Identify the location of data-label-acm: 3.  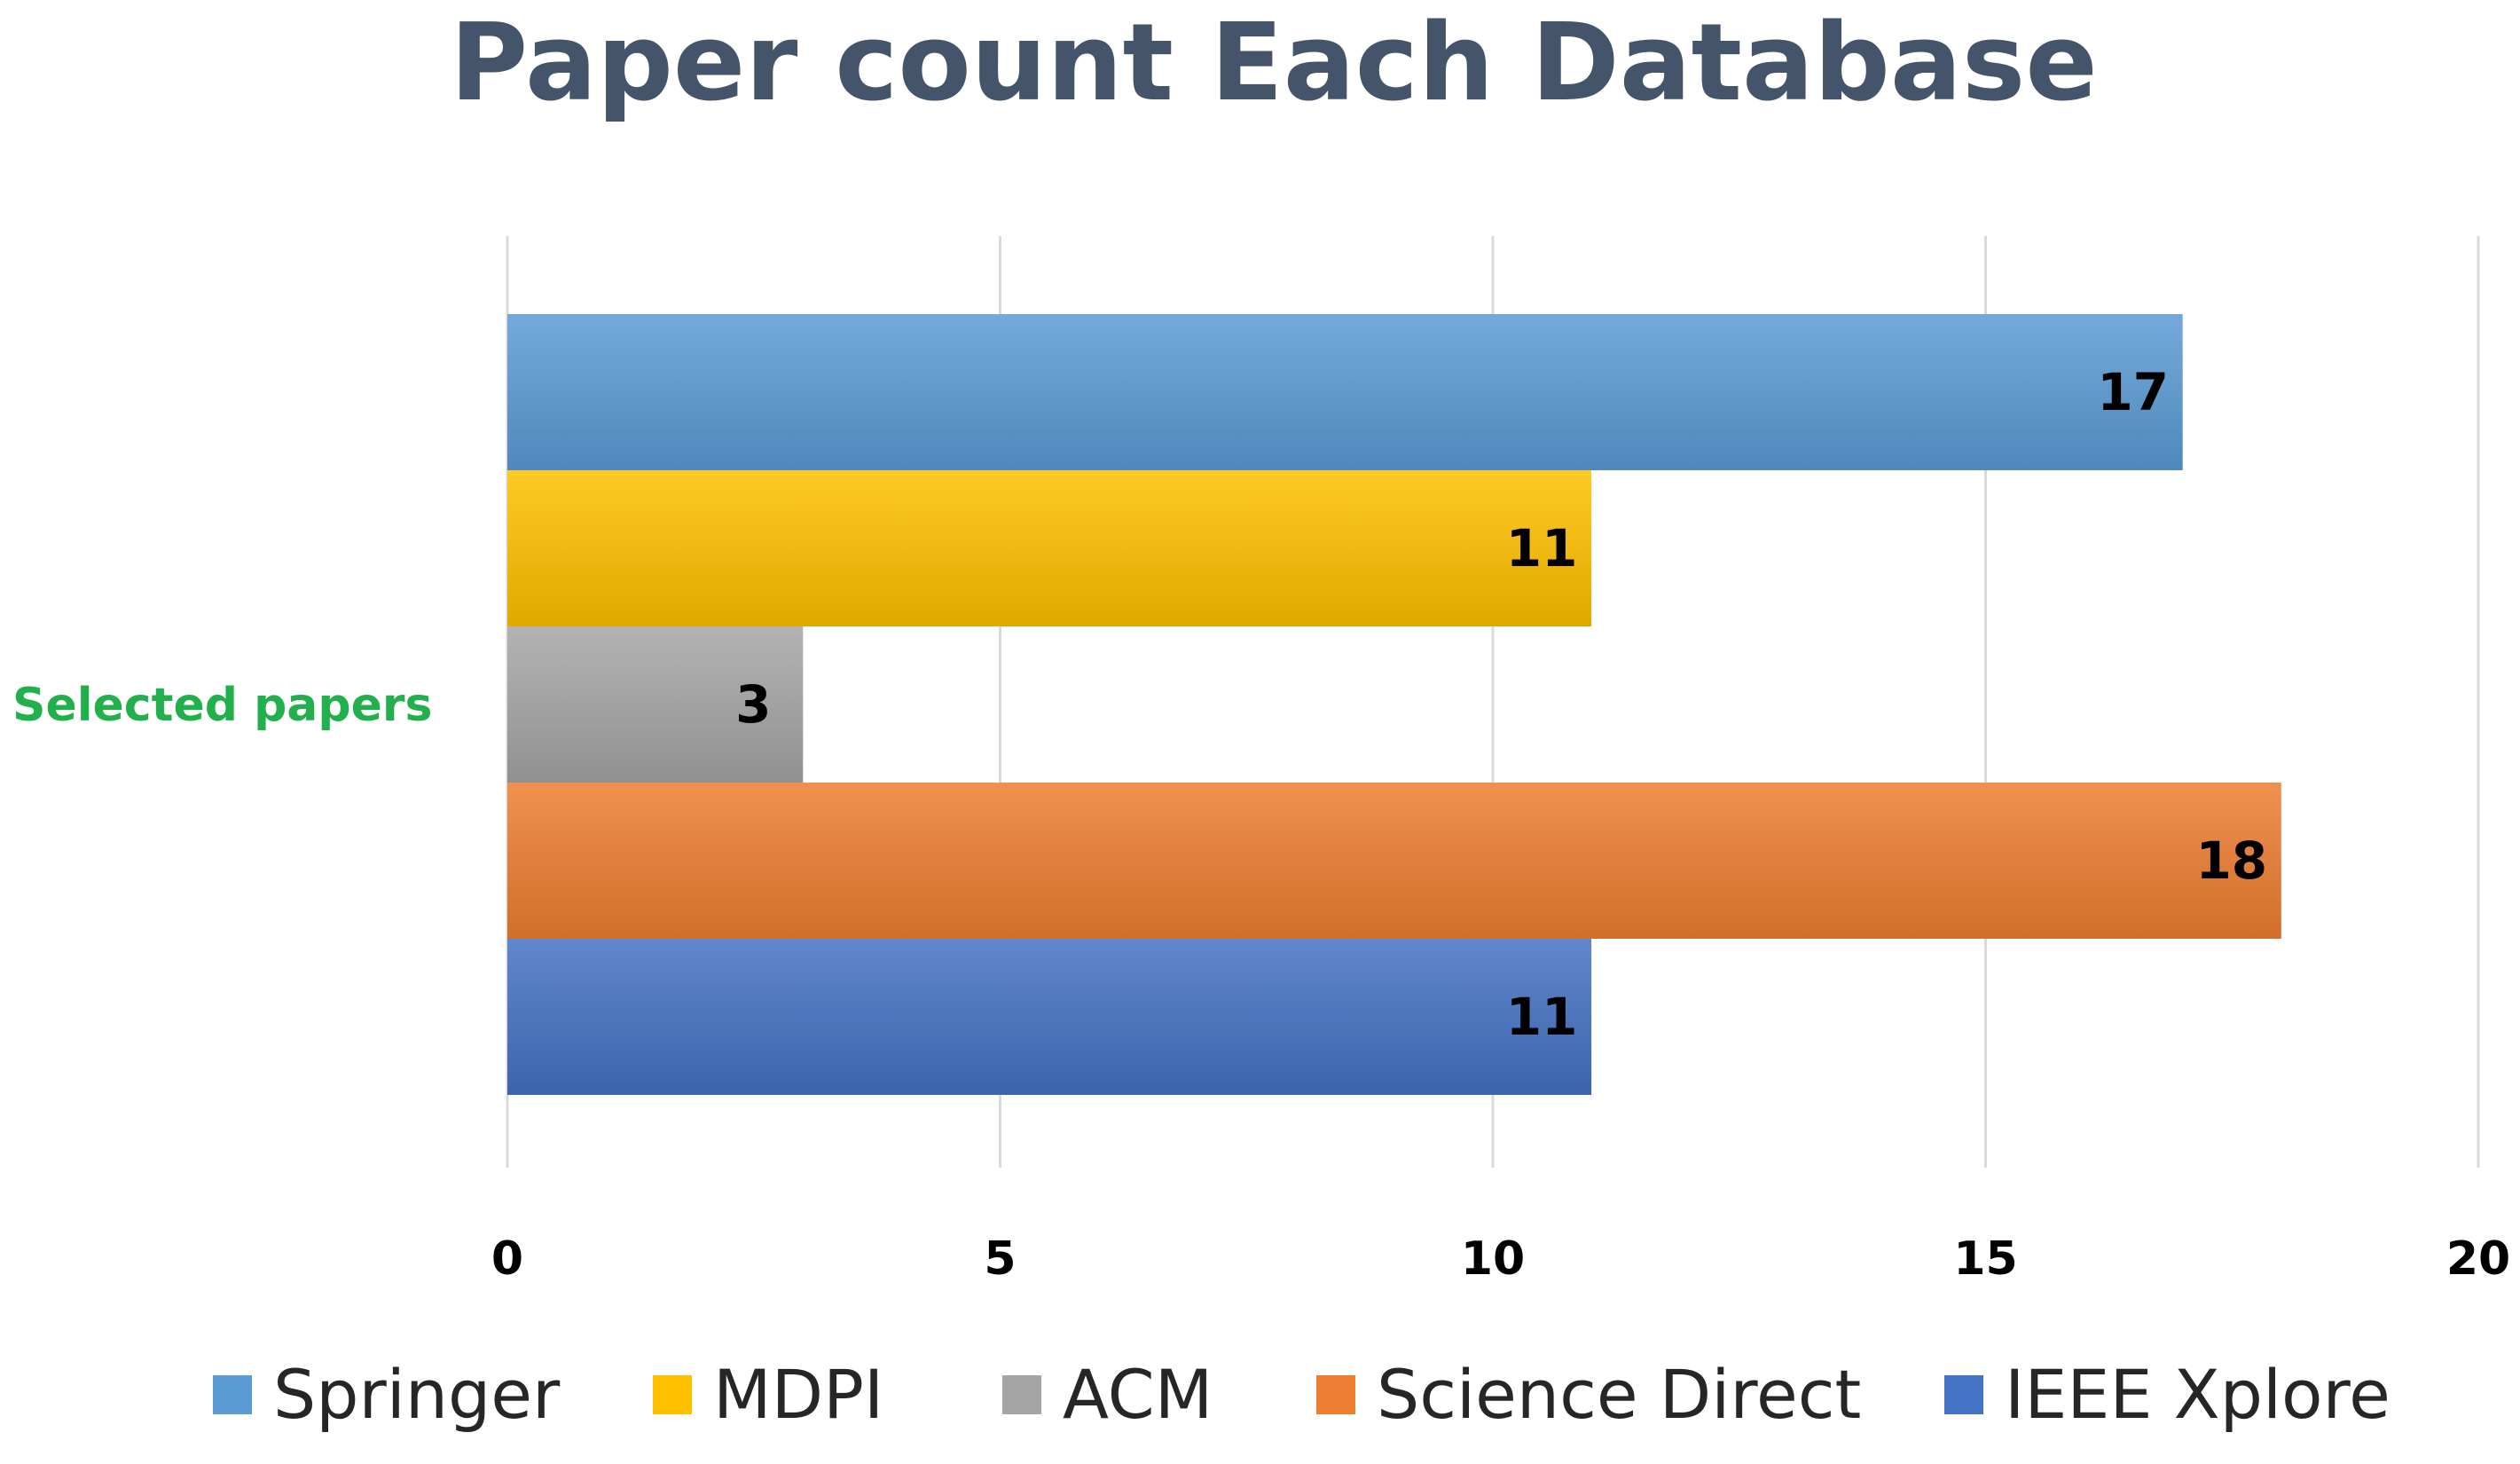
(753, 704).